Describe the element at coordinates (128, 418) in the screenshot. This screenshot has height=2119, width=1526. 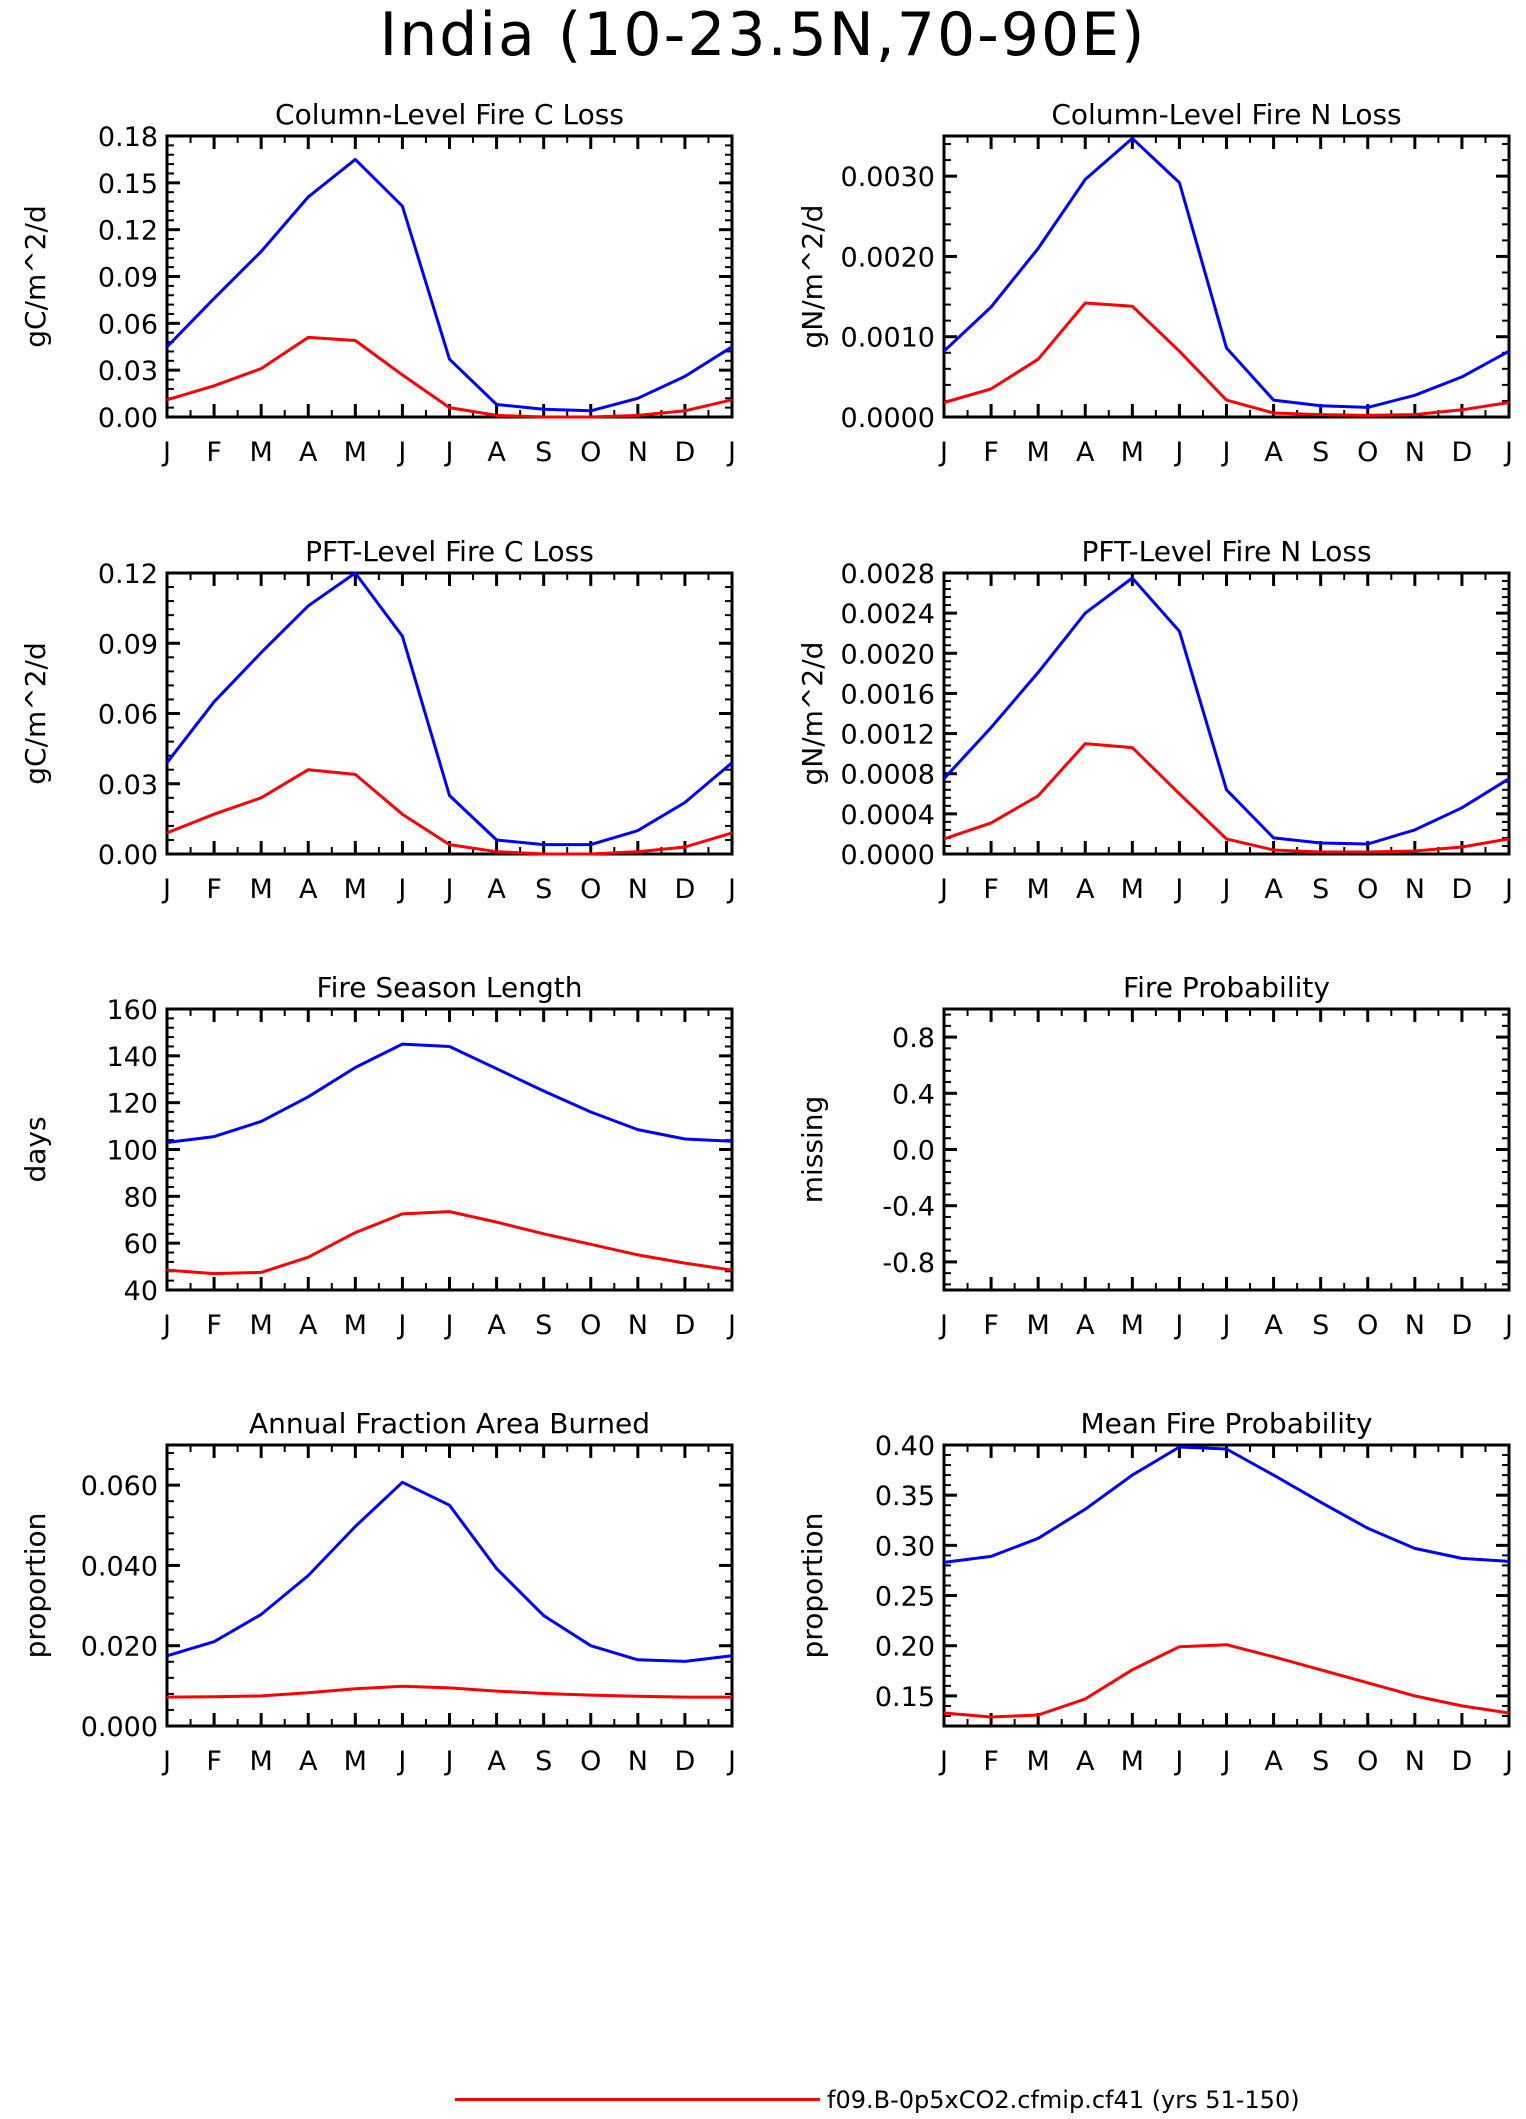
I see `y-tick-label: 0.00` at that location.